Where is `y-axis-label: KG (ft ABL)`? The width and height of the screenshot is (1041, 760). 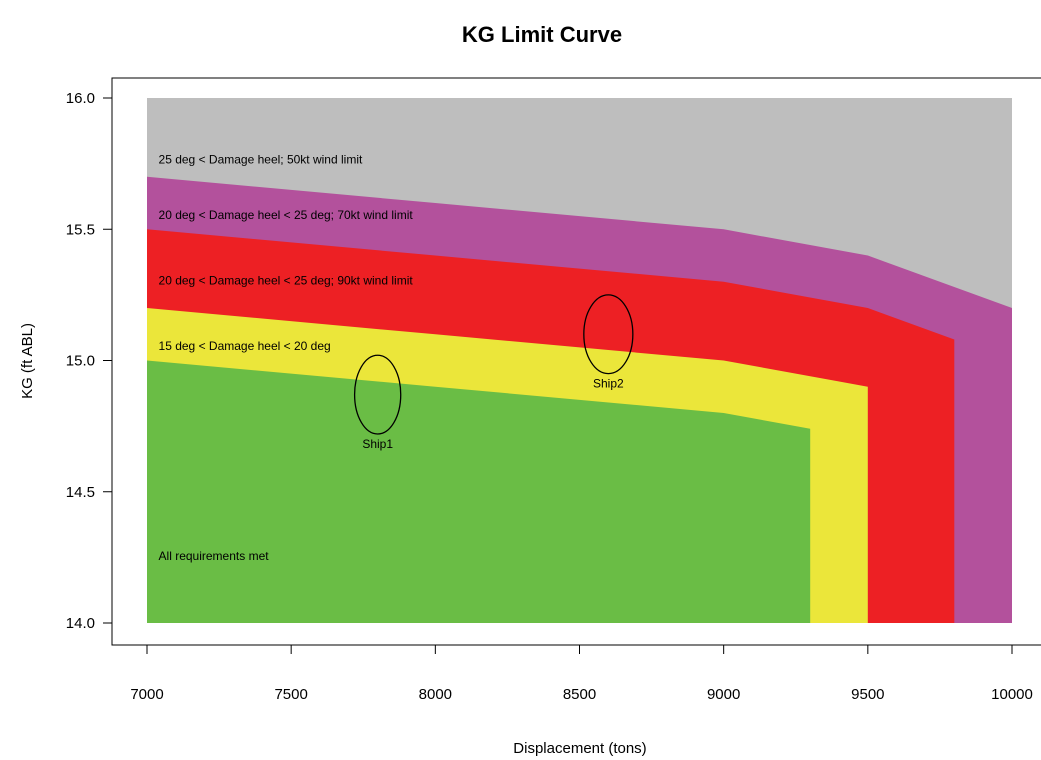 y-axis-label: KG (ft ABL) is located at coordinates (27, 361).